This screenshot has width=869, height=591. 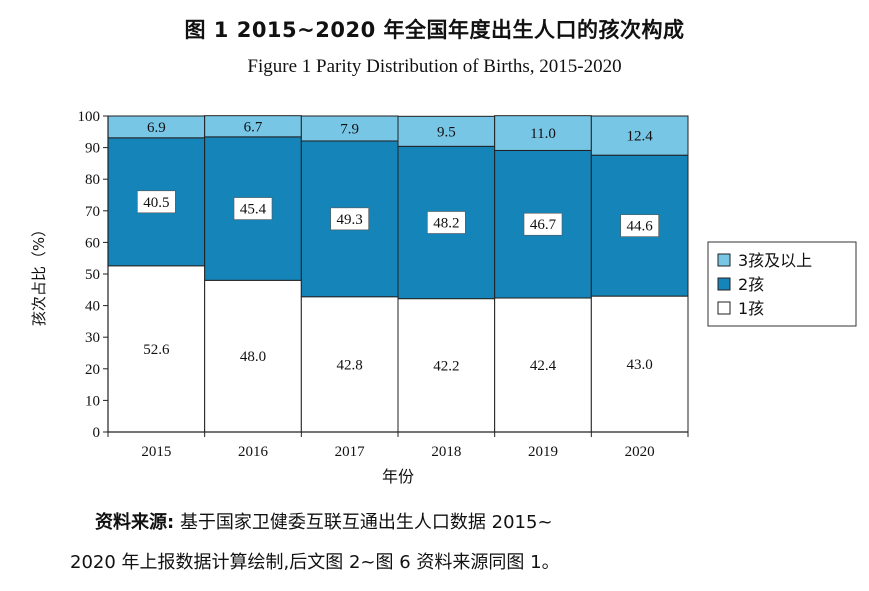 What do you see at coordinates (92, 338) in the screenshot?
I see `y-tick-label-30: 30` at bounding box center [92, 338].